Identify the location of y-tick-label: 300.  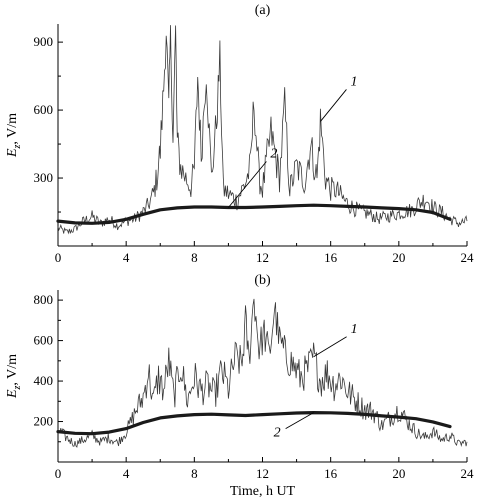
(44, 177).